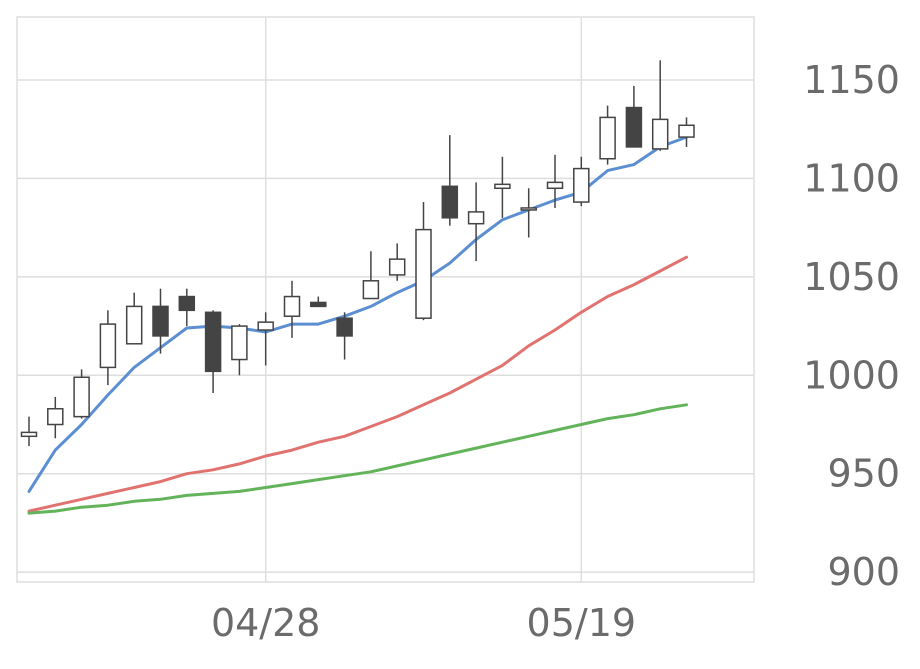 Image resolution: width=920 pixels, height=669 pixels. What do you see at coordinates (851, 277) in the screenshot?
I see `y-tick-label: 1050` at bounding box center [851, 277].